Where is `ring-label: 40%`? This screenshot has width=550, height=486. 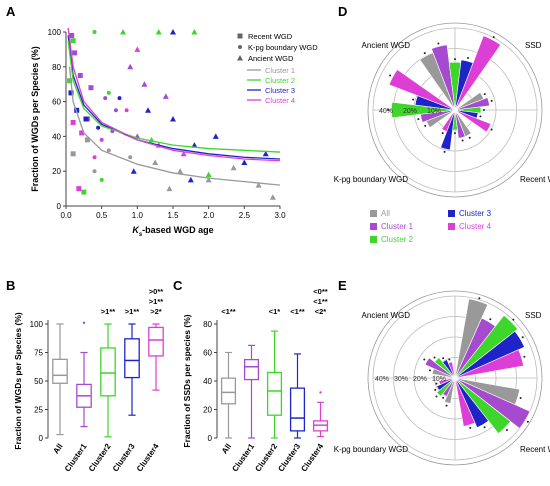 ring-label: 40% is located at coordinates (386, 111).